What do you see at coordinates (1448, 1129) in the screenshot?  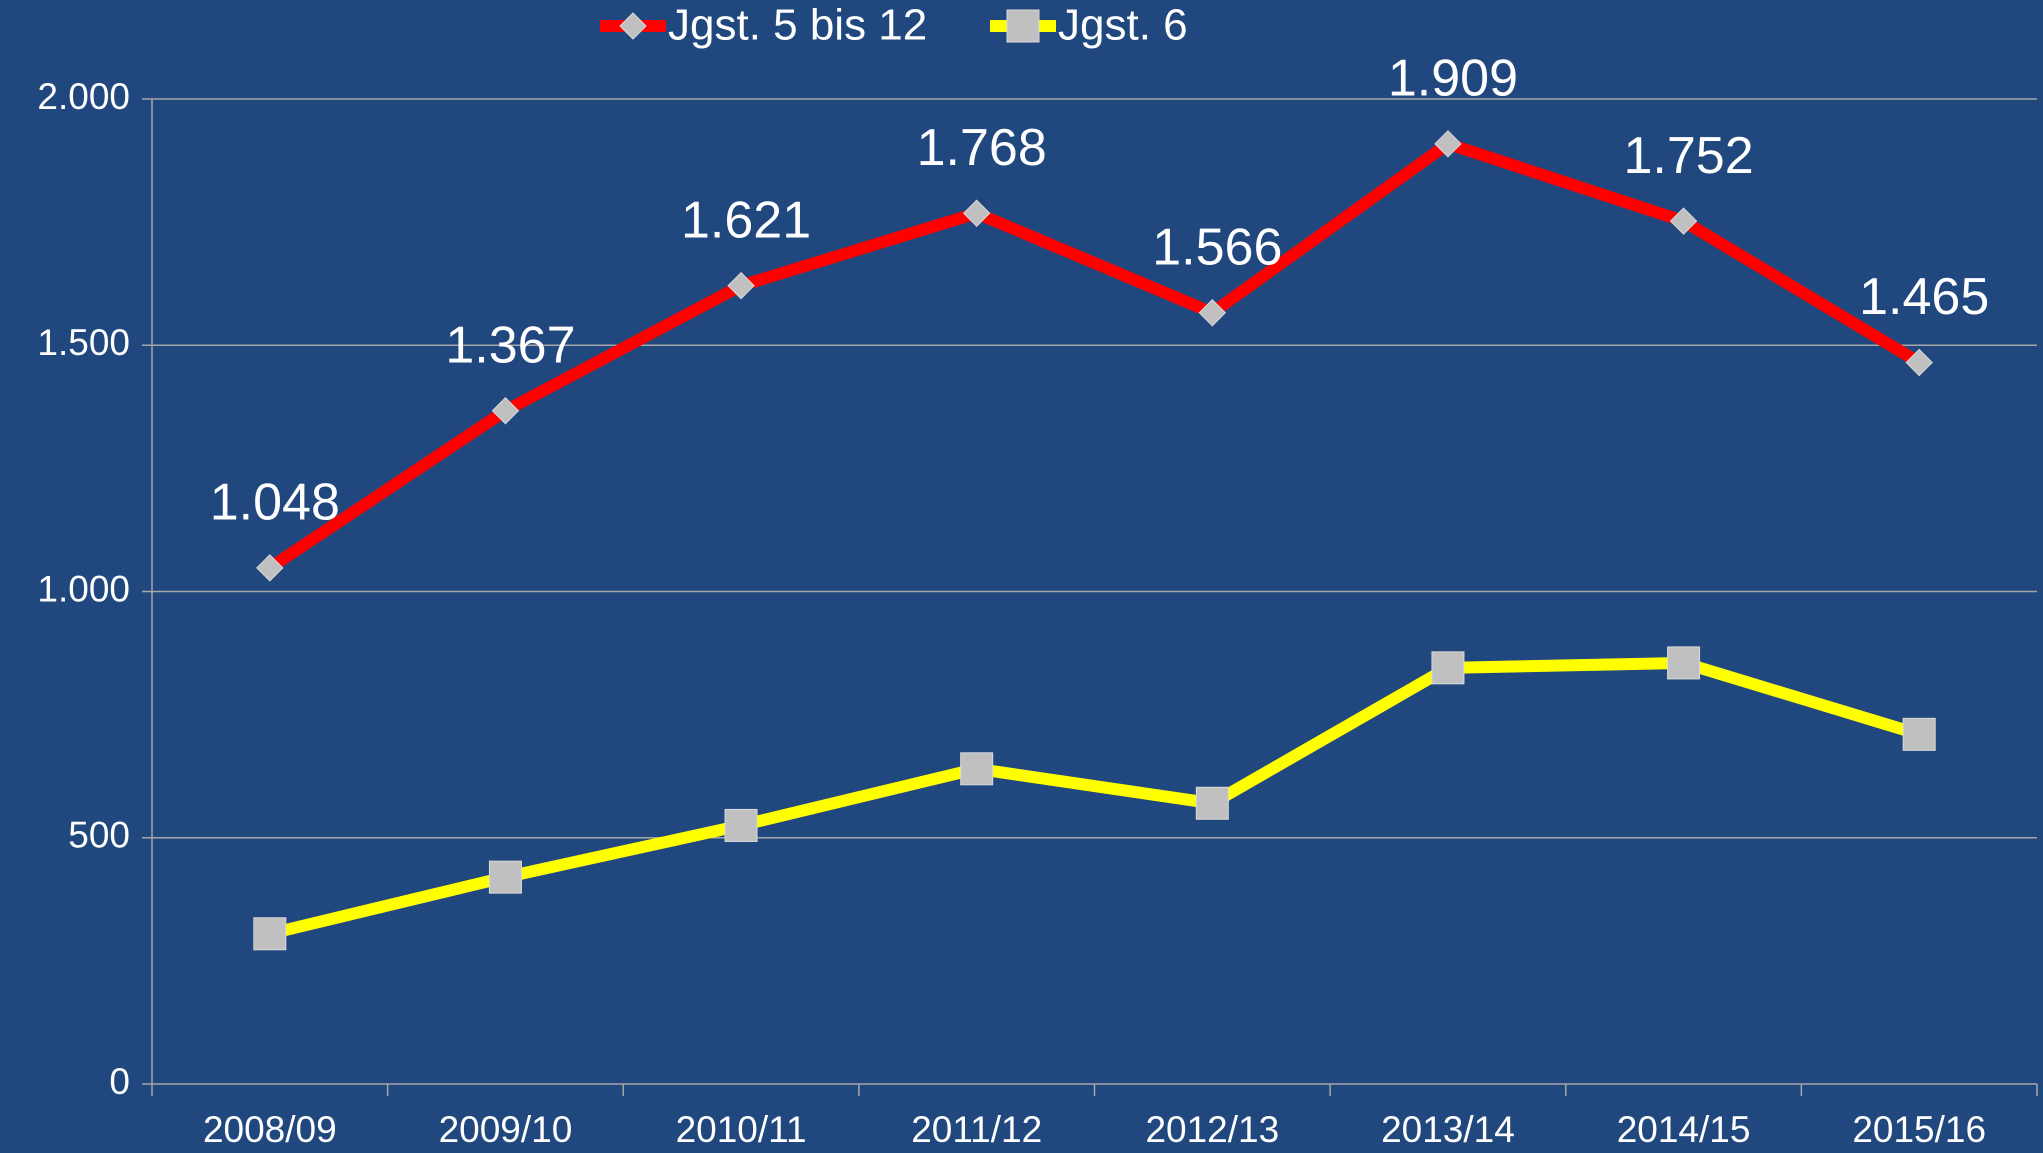 I see `x-tick-label: 2013/14` at bounding box center [1448, 1129].